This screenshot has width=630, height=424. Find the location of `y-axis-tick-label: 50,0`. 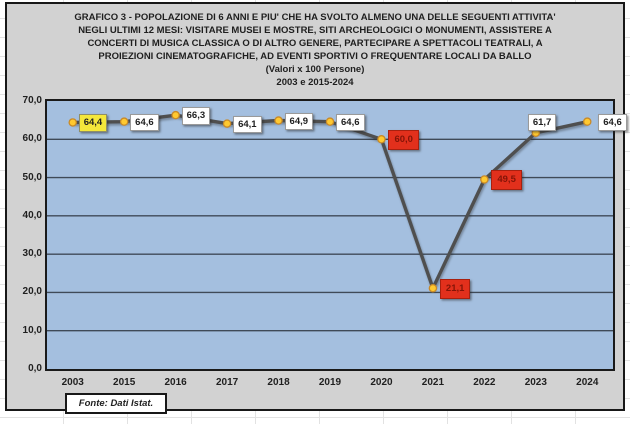

y-axis-tick-label: 50,0 is located at coordinates (32, 177).